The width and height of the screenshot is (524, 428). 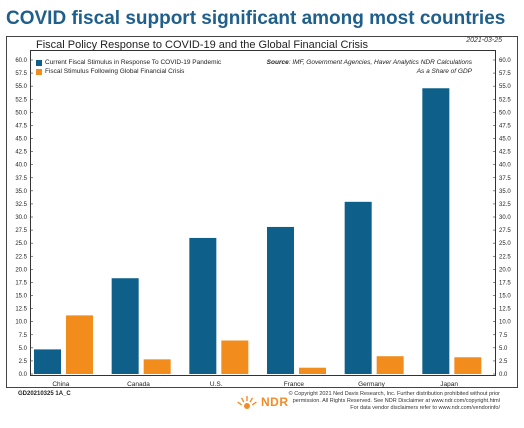 What do you see at coordinates (505, 113) in the screenshot?
I see `y-tick-label-right: 50.0` at bounding box center [505, 113].